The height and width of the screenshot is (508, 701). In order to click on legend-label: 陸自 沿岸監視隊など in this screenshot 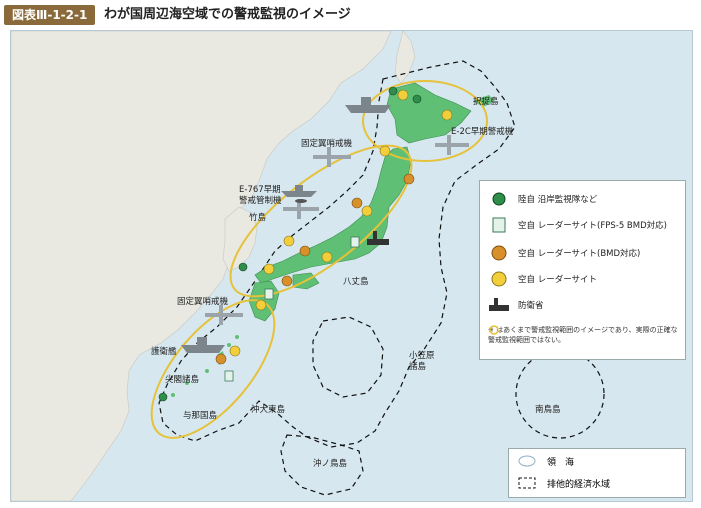, I will do `click(558, 200)`.